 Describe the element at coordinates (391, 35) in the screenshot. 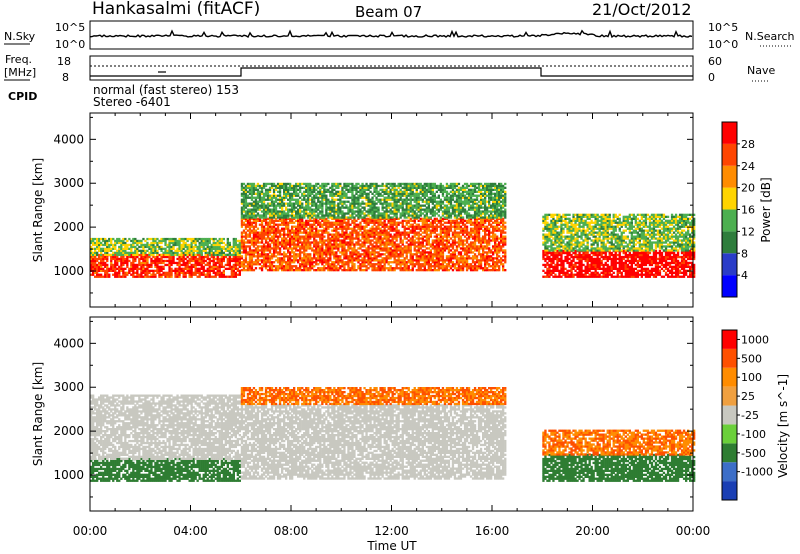

I see `noise-panel-frame` at that location.